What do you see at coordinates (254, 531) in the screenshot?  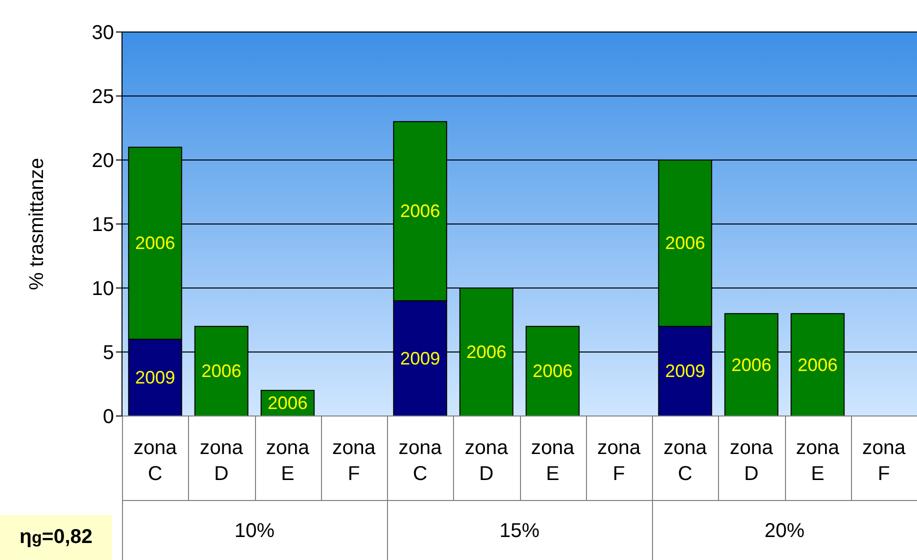 I see `text: 10%` at bounding box center [254, 531].